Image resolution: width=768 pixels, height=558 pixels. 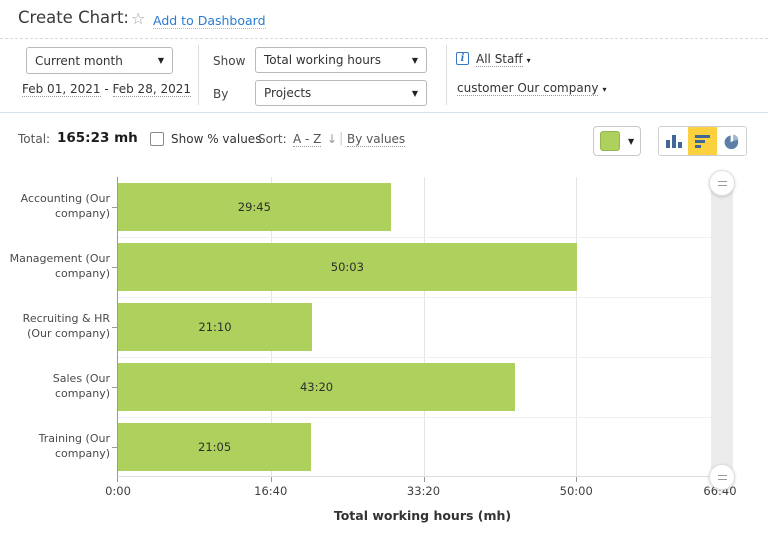 I want to click on customer-filter: customer Our company ▾, so click(x=532, y=88).